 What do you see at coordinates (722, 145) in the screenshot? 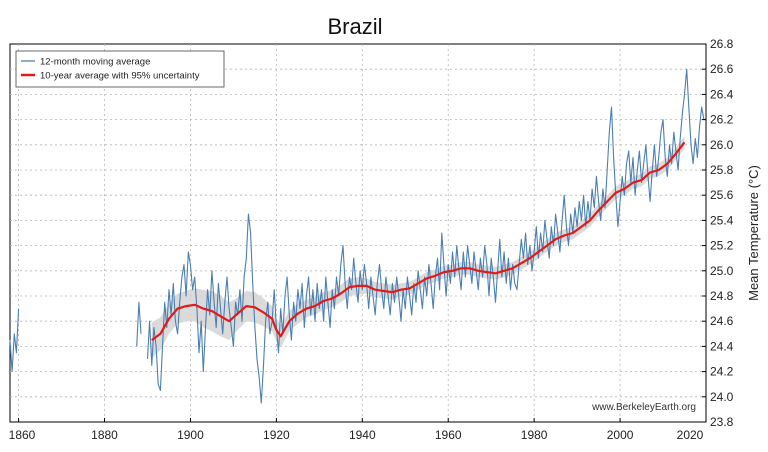
I see `y-tick-label: 26.0` at bounding box center [722, 145].